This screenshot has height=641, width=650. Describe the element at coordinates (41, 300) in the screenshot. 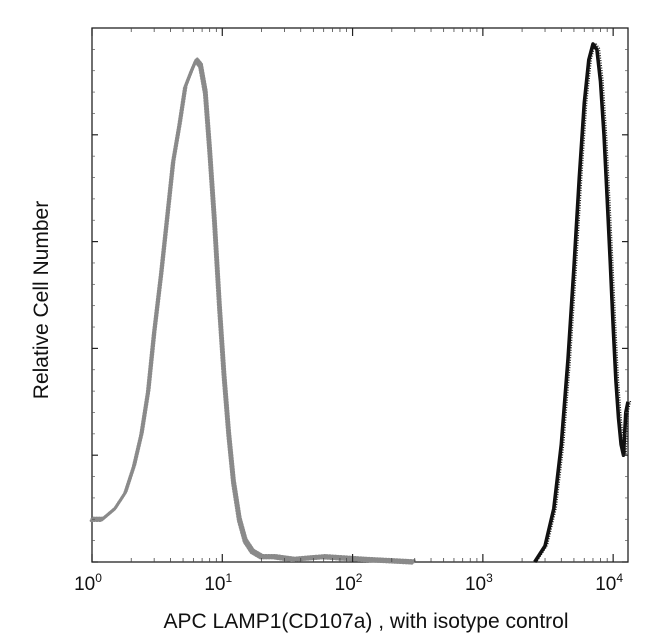

I see `y-axis-label: Relative Cell Number` at that location.